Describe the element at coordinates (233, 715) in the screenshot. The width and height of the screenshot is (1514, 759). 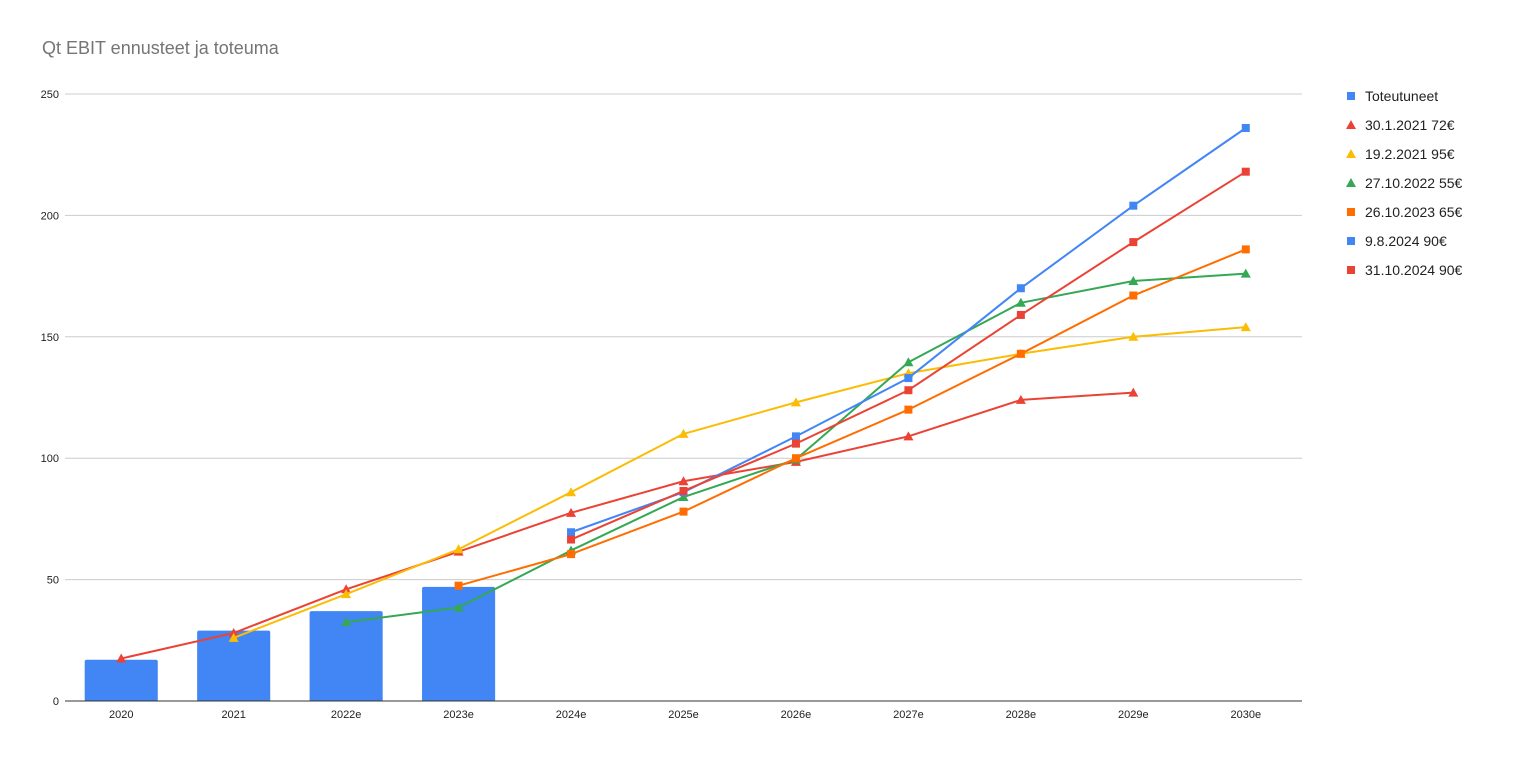
I see `x-tick-label: 2021` at that location.